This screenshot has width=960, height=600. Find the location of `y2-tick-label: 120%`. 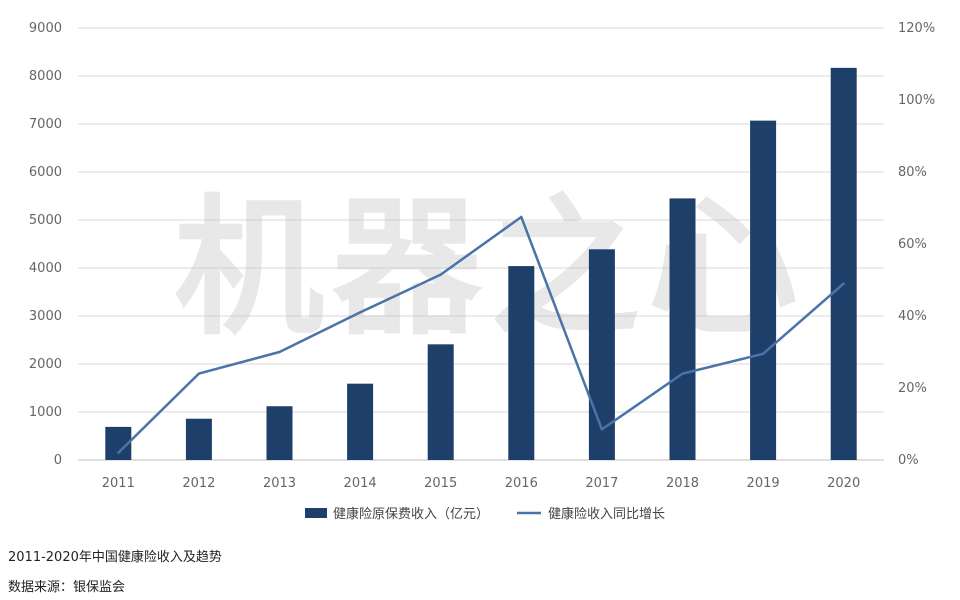

y2-tick-label: 120% is located at coordinates (916, 28).